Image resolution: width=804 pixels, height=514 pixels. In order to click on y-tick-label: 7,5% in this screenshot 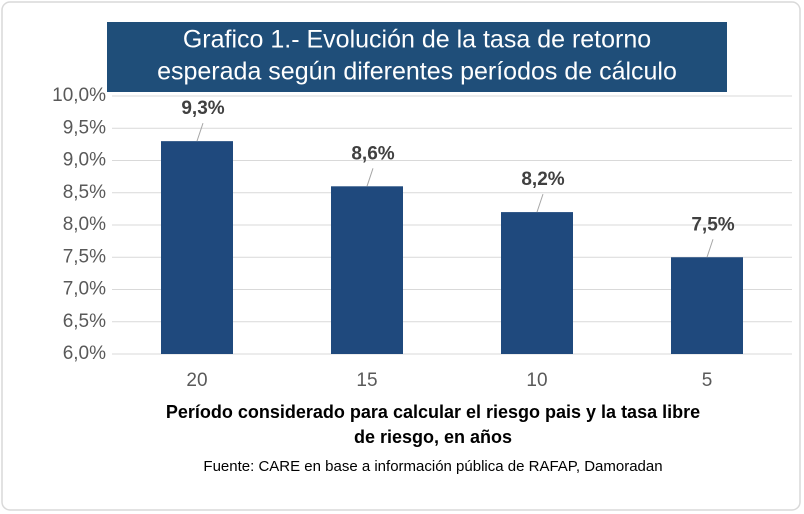, I will do `click(84, 256)`.